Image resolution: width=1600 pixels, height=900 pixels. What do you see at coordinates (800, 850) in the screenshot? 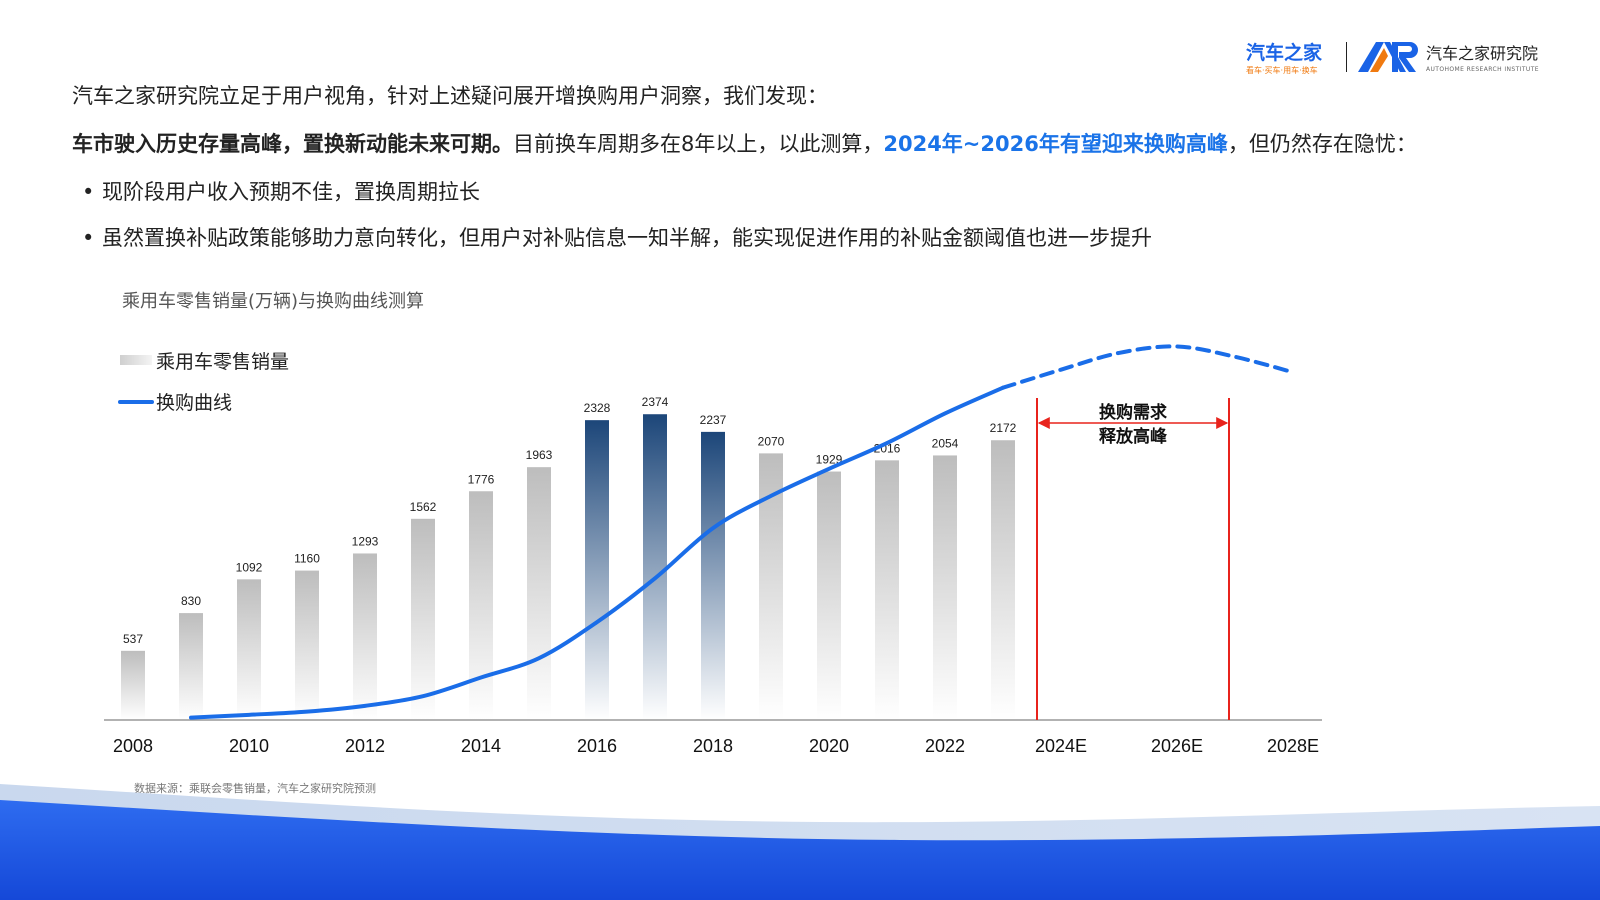
I see `wave-front` at bounding box center [800, 850].